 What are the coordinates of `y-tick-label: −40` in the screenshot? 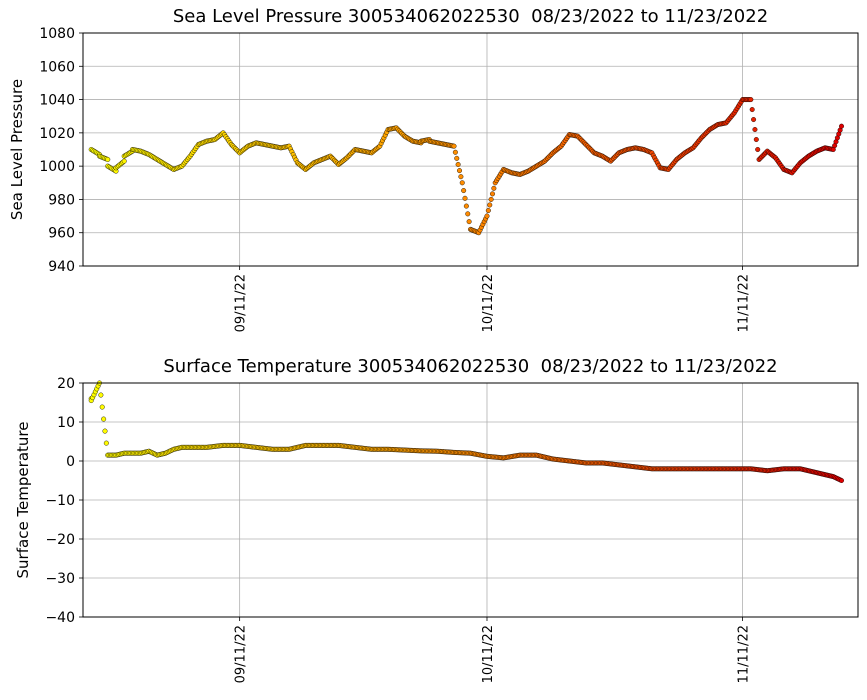 It's located at (60, 618).